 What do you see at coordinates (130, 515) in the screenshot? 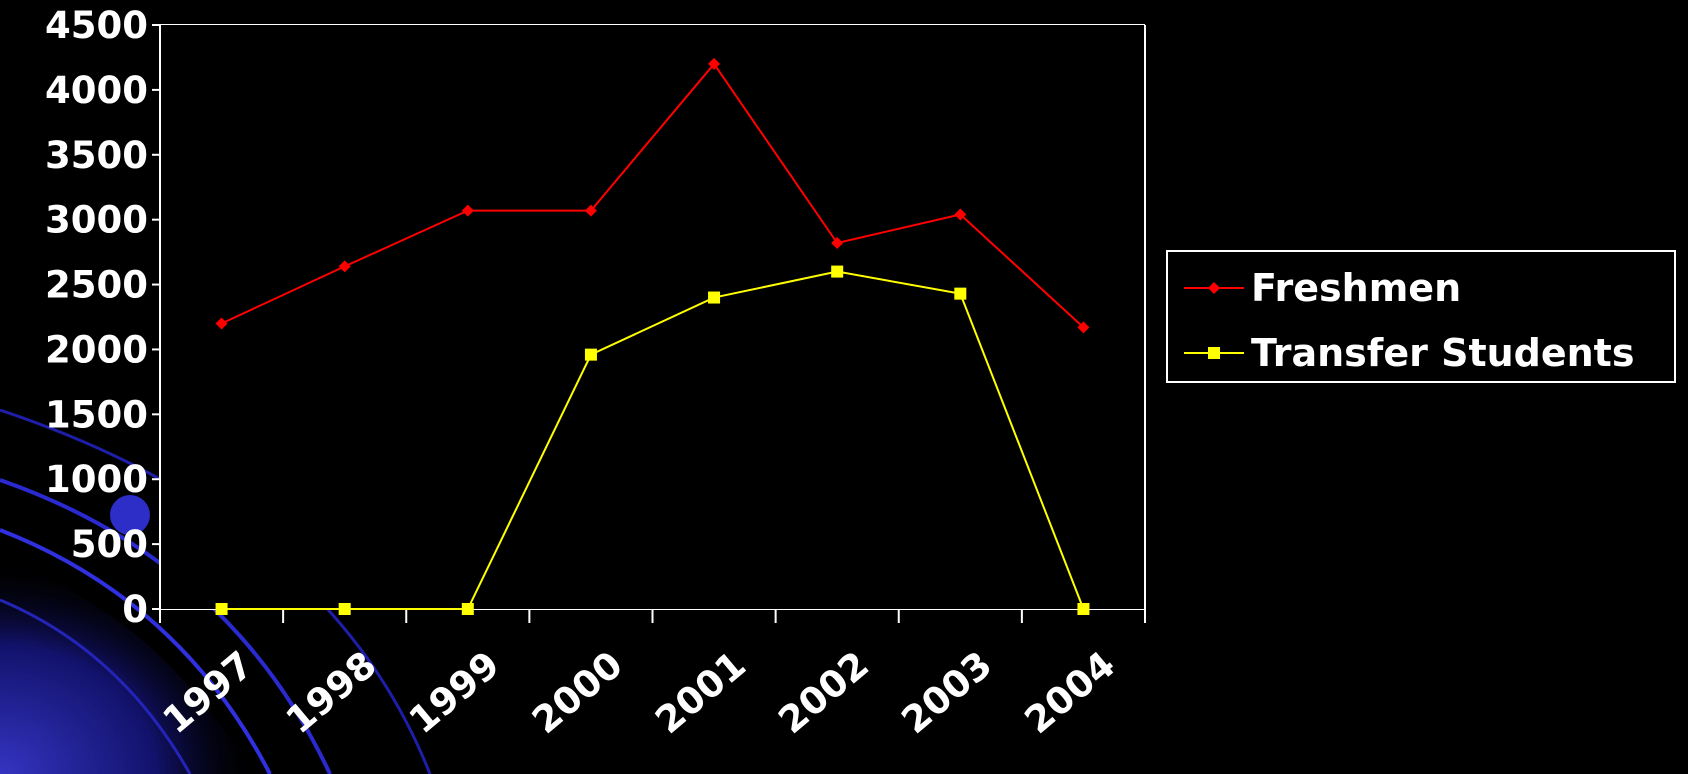
I see `swoosh-dot` at bounding box center [130, 515].